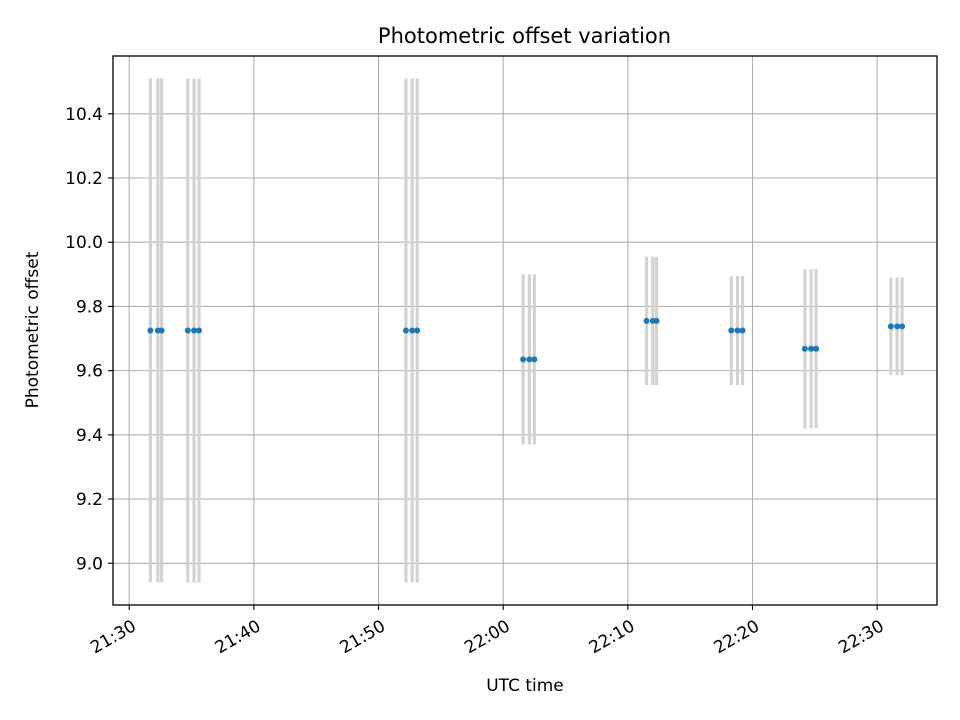  What do you see at coordinates (89, 500) in the screenshot?
I see `y-tick-label: 9.2` at bounding box center [89, 500].